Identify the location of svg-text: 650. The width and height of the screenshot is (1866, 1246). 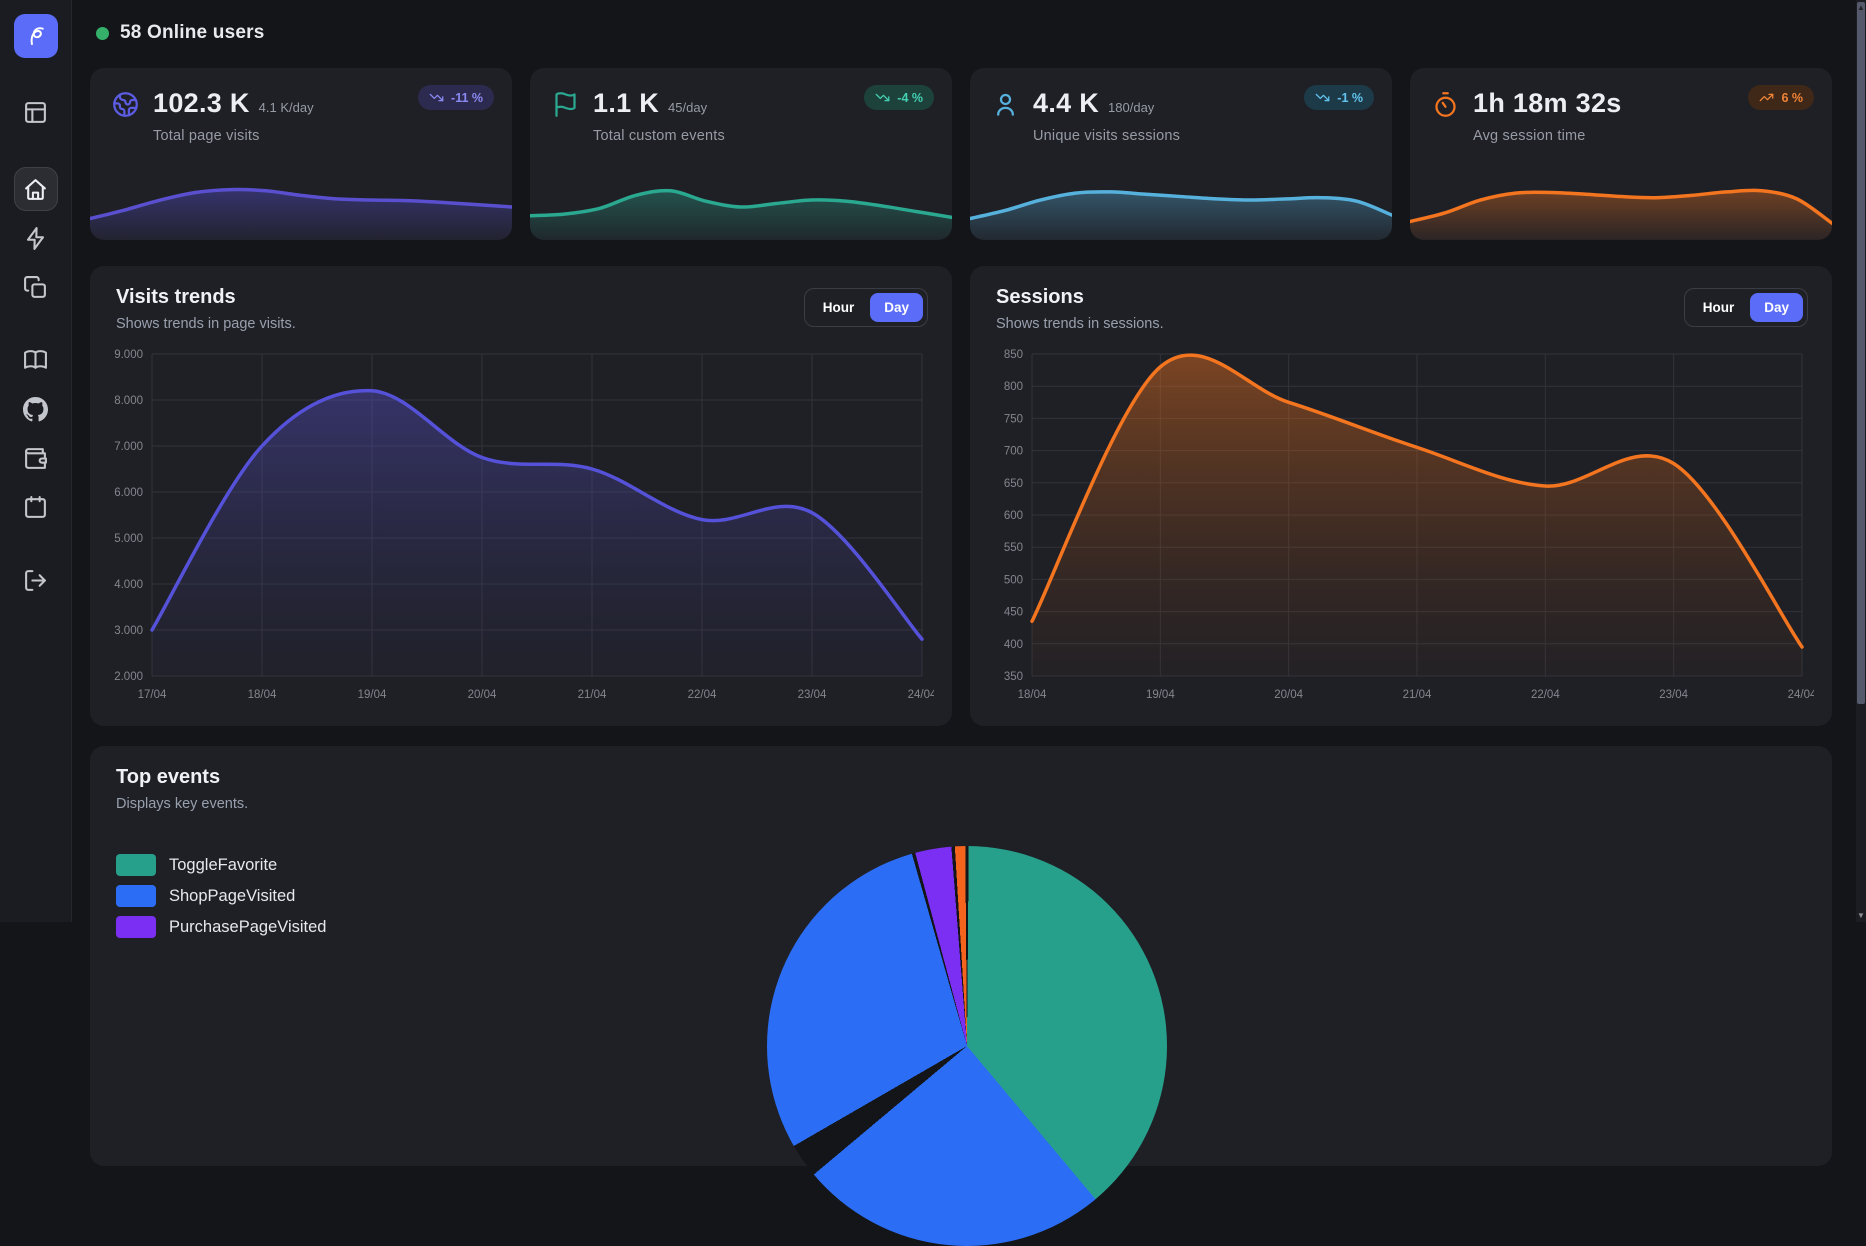
(1013, 484).